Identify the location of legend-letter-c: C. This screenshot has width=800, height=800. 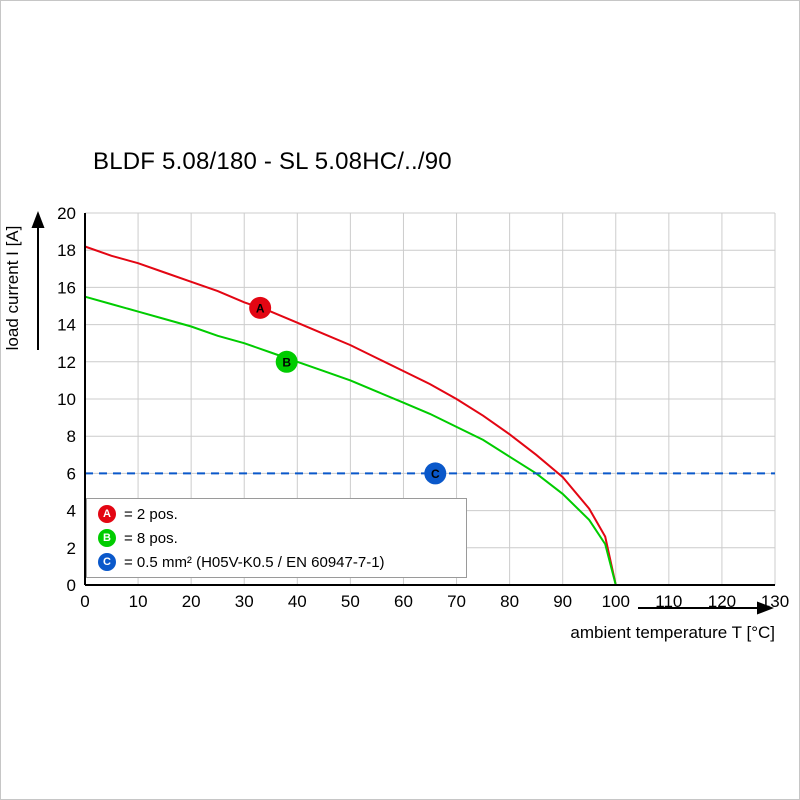
(107, 562).